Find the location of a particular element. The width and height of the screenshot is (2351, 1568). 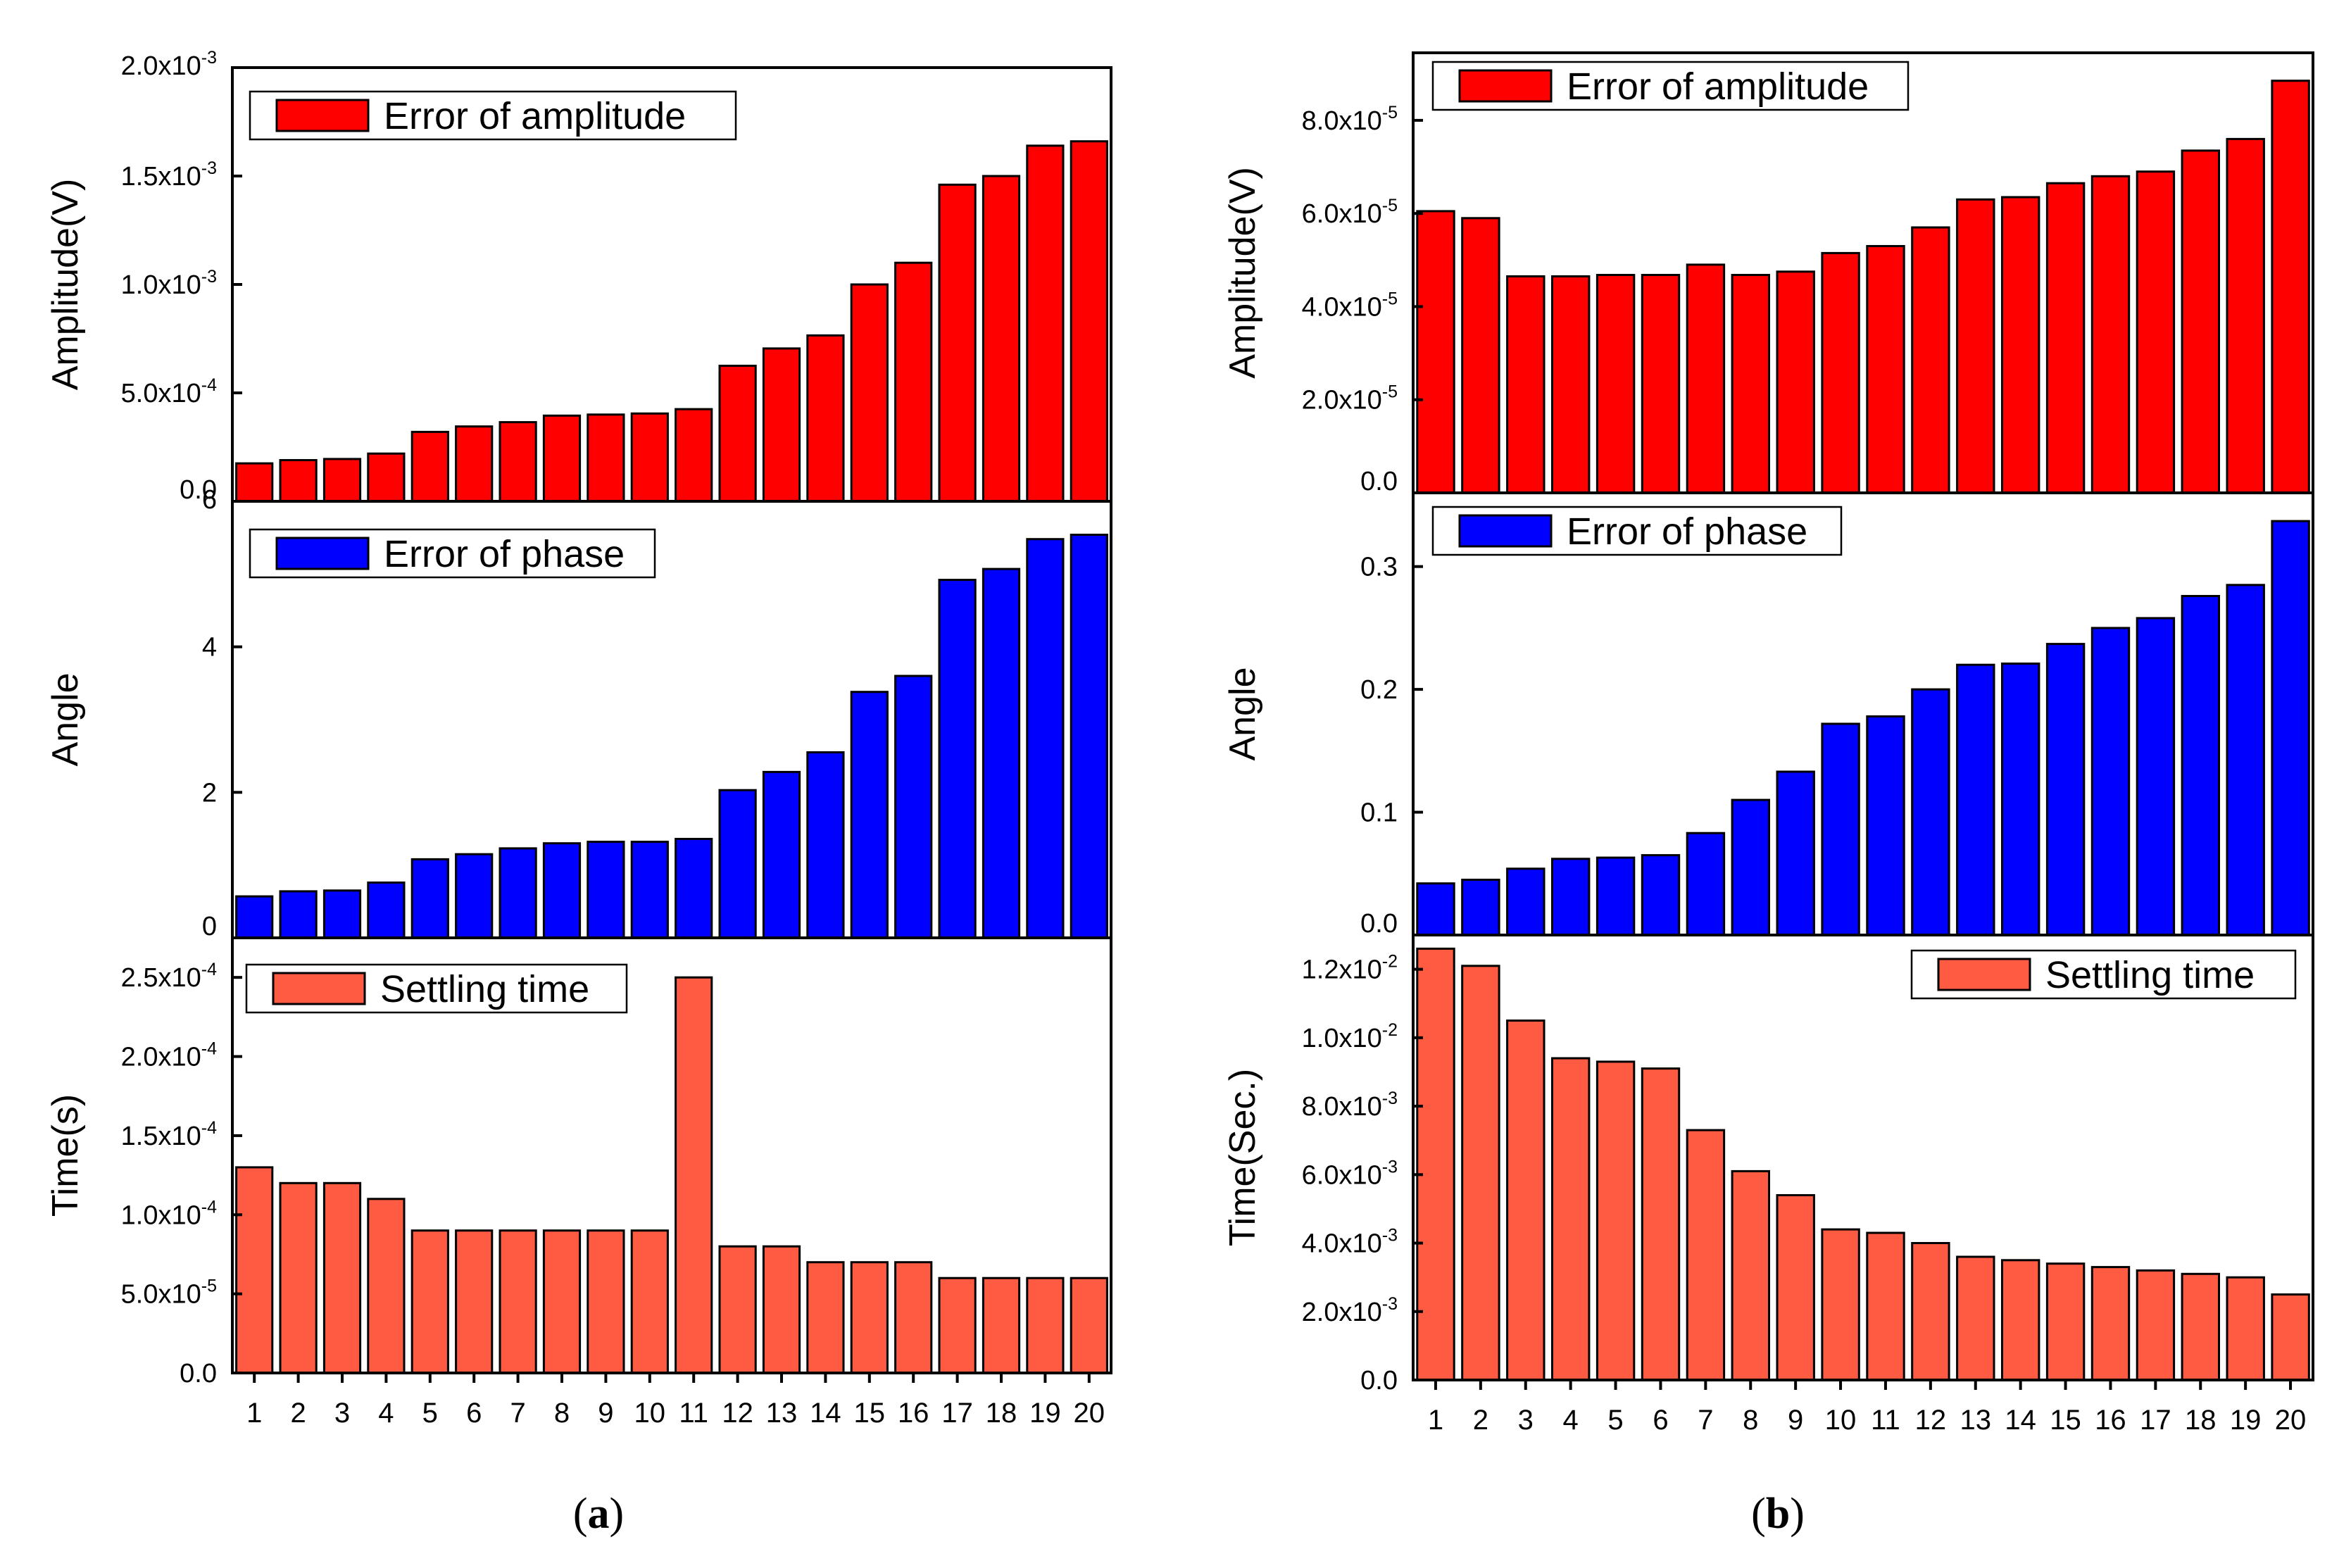

legend-swatch-a-amplitude is located at coordinates (322, 115).